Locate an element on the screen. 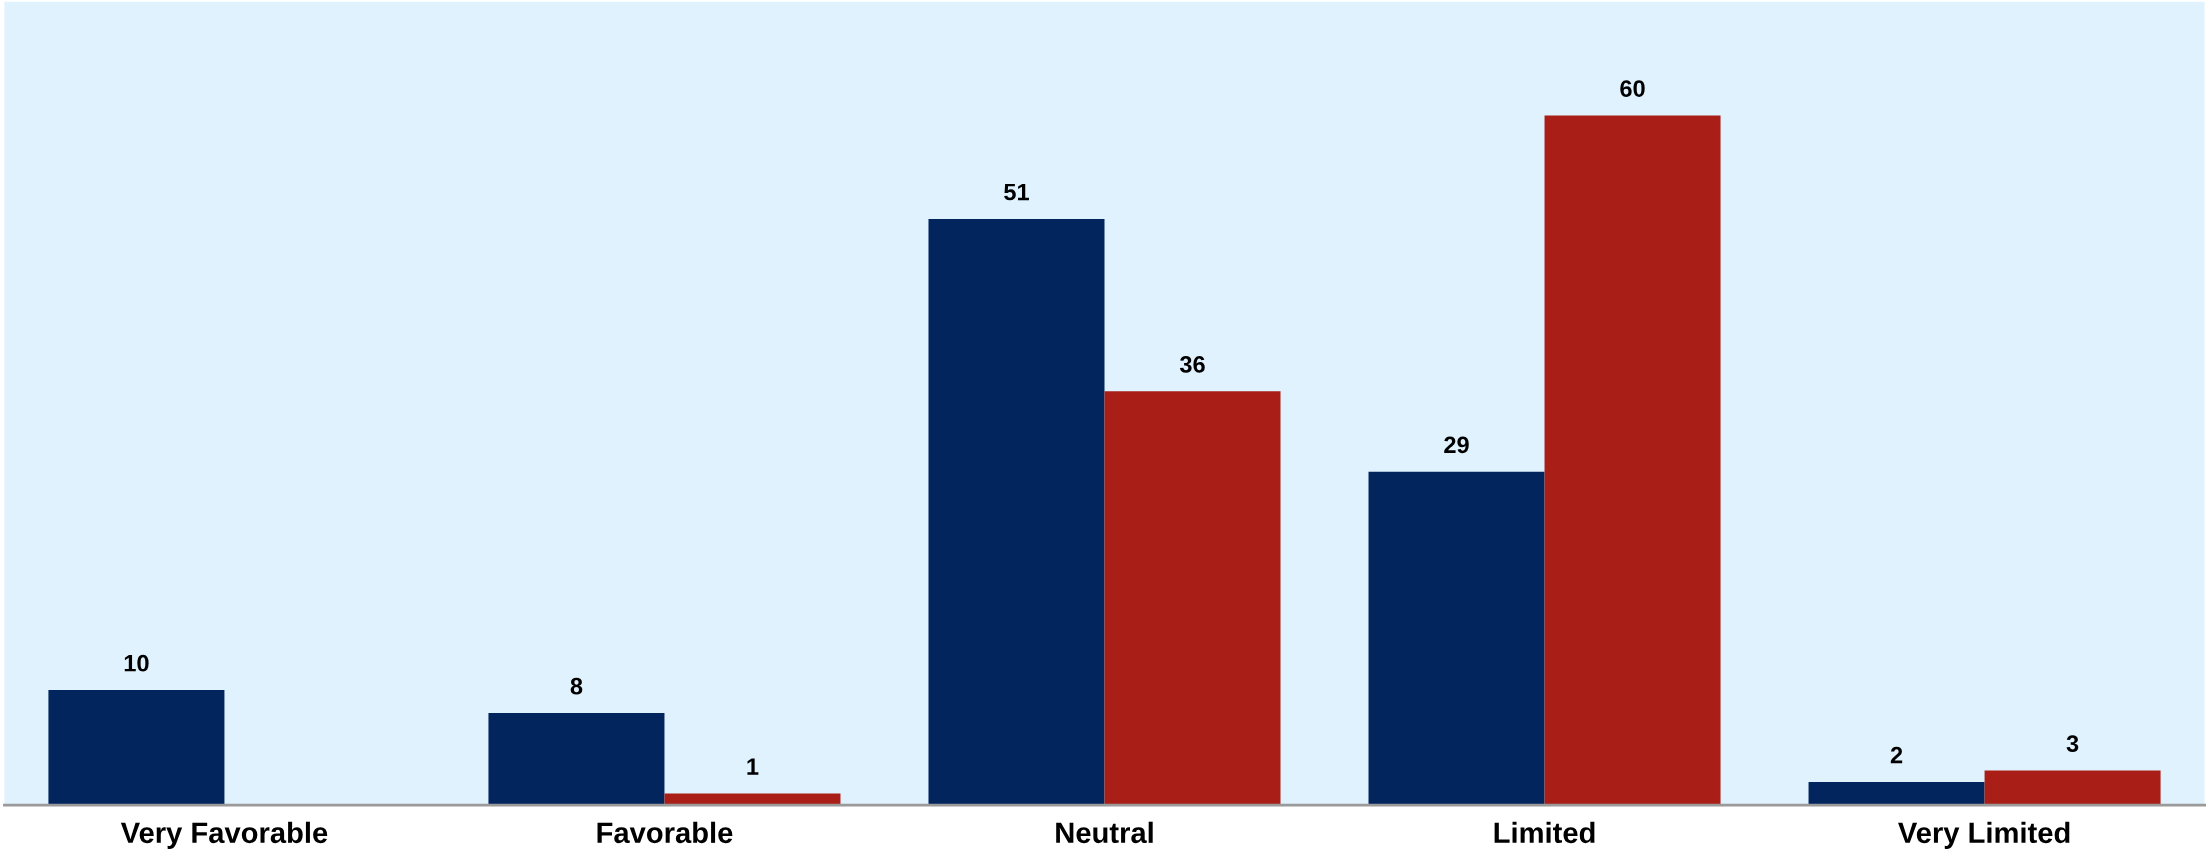  x-tick-label: Limited is located at coordinates (1544, 832).